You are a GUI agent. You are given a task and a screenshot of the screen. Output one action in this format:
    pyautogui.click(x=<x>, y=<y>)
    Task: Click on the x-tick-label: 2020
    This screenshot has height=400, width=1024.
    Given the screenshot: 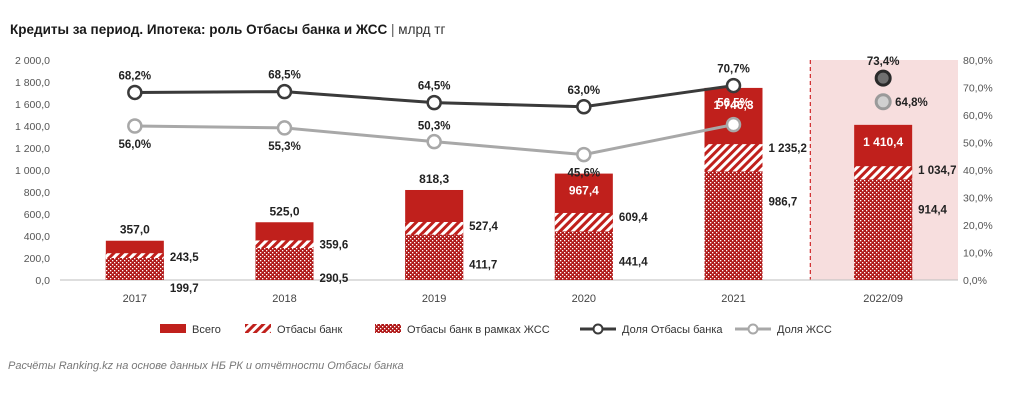 What is the action you would take?
    pyautogui.click(x=584, y=299)
    